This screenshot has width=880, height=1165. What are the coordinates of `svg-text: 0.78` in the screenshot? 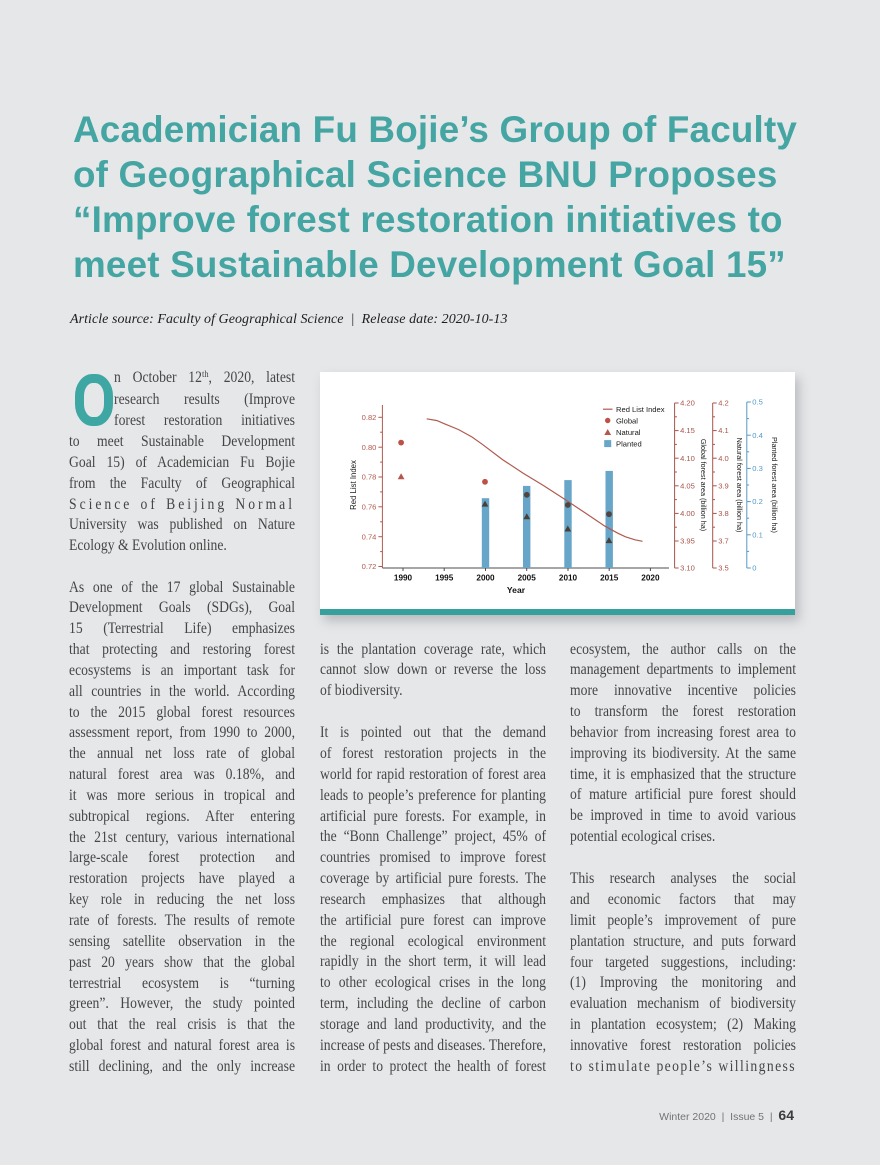 It's located at (369, 477).